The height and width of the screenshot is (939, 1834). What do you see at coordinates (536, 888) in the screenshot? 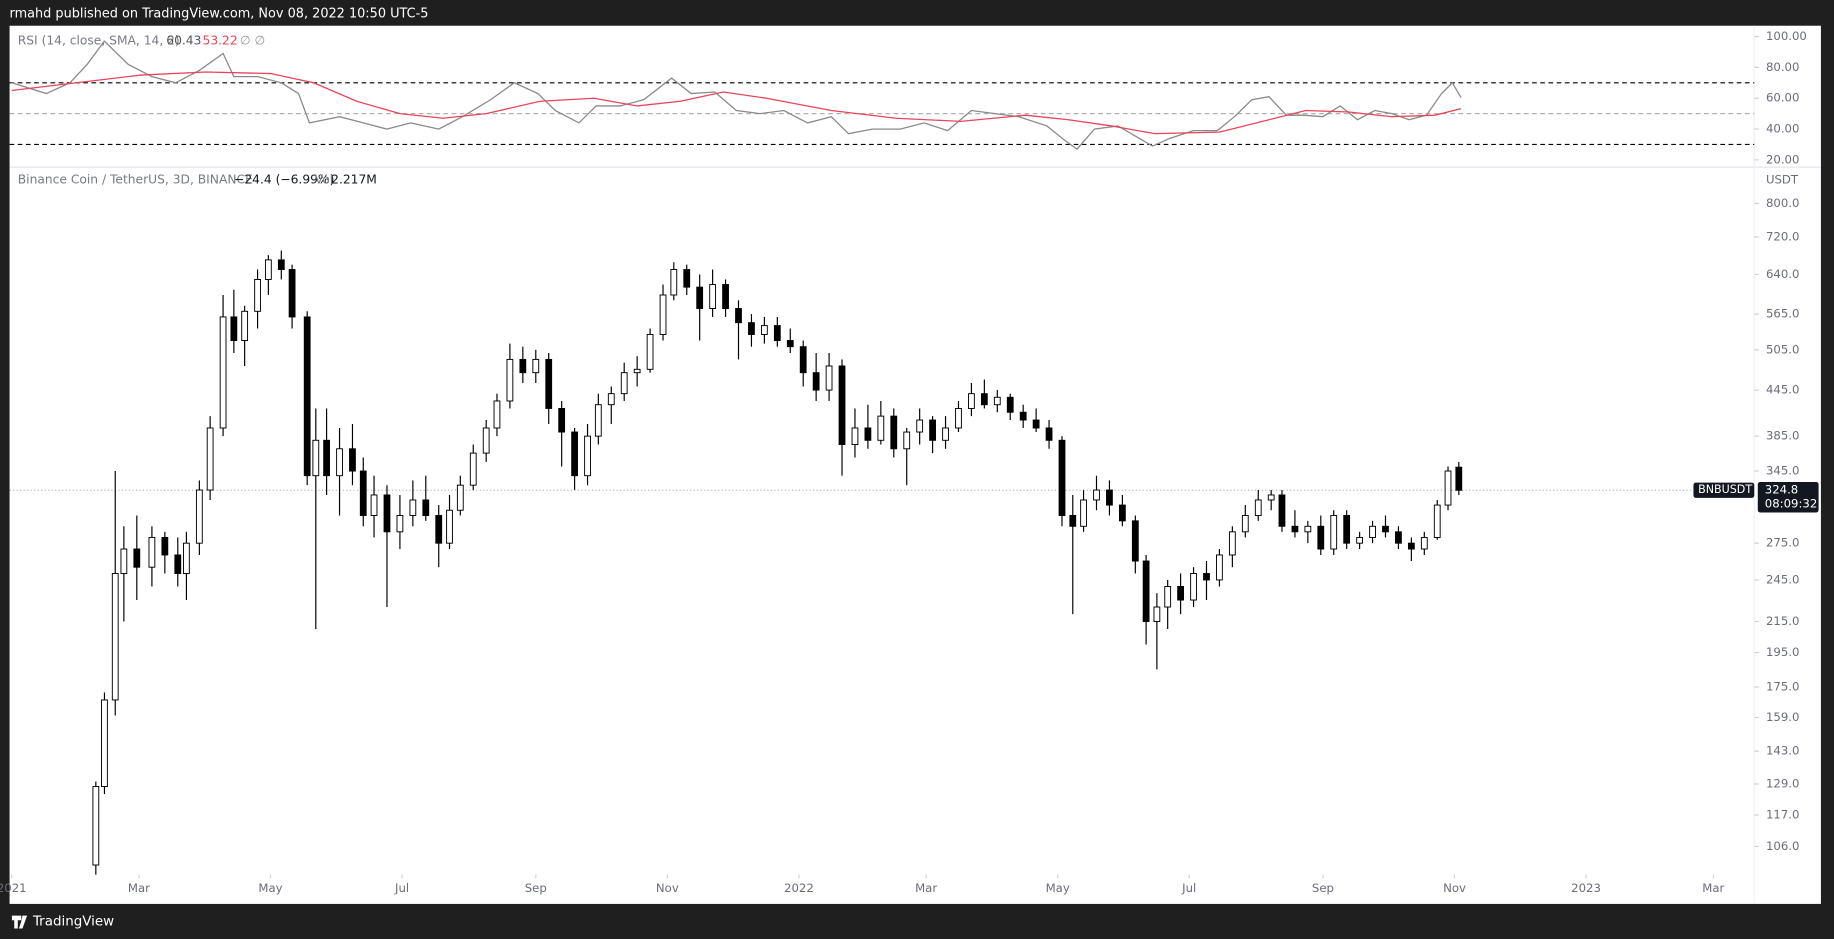
I see `x-tick-label: Sep` at bounding box center [536, 888].